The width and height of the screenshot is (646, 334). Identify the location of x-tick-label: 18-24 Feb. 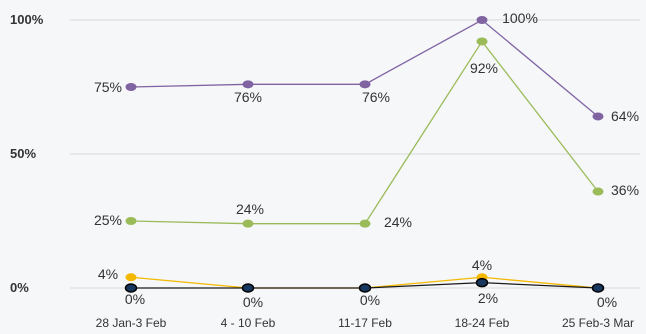
(482, 323).